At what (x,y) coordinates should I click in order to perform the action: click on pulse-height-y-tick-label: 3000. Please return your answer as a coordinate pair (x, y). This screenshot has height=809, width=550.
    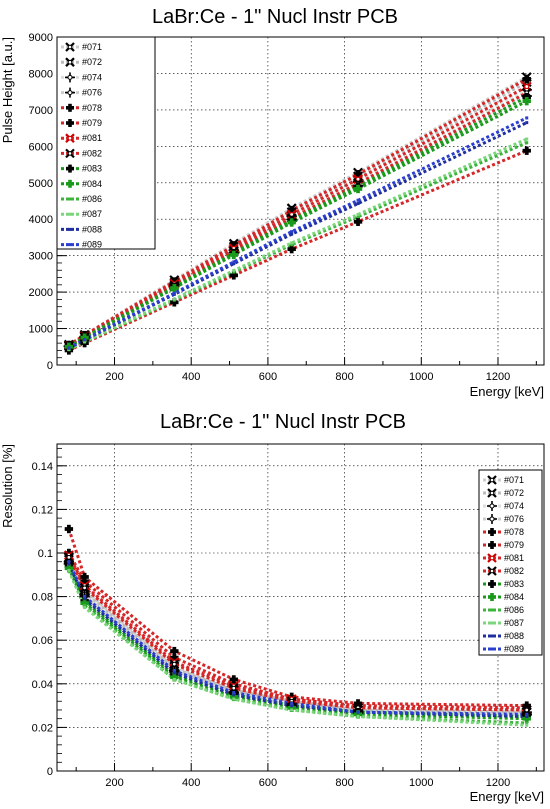
    Looking at the image, I should click on (41, 257).